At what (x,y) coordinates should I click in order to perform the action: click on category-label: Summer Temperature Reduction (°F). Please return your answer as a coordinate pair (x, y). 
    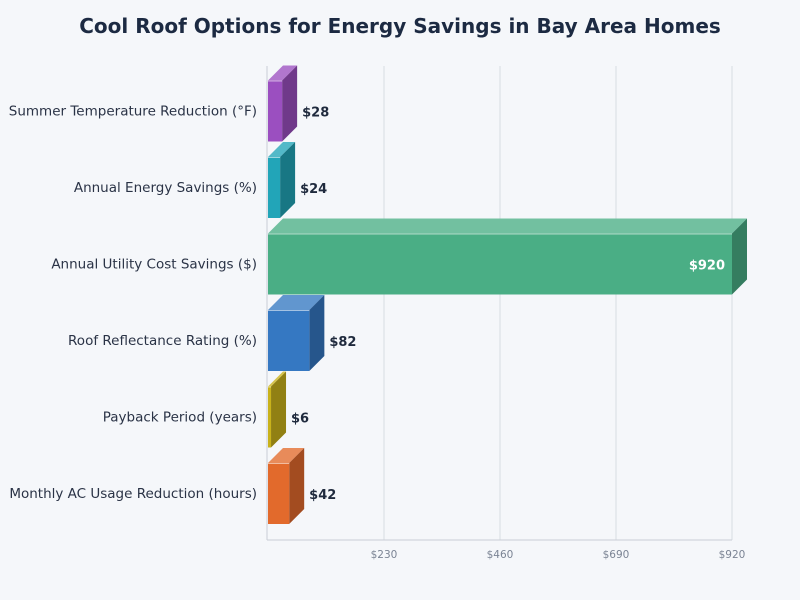
    Looking at the image, I should click on (133, 112).